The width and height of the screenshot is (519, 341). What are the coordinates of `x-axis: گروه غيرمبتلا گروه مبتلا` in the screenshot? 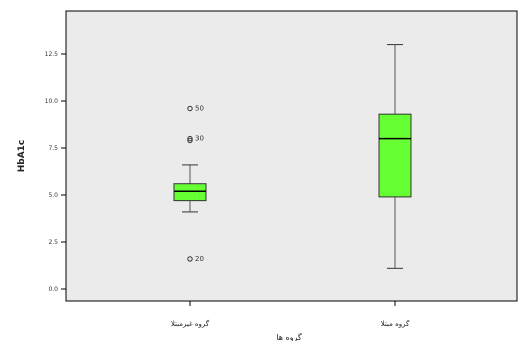 It's located at (290, 314).